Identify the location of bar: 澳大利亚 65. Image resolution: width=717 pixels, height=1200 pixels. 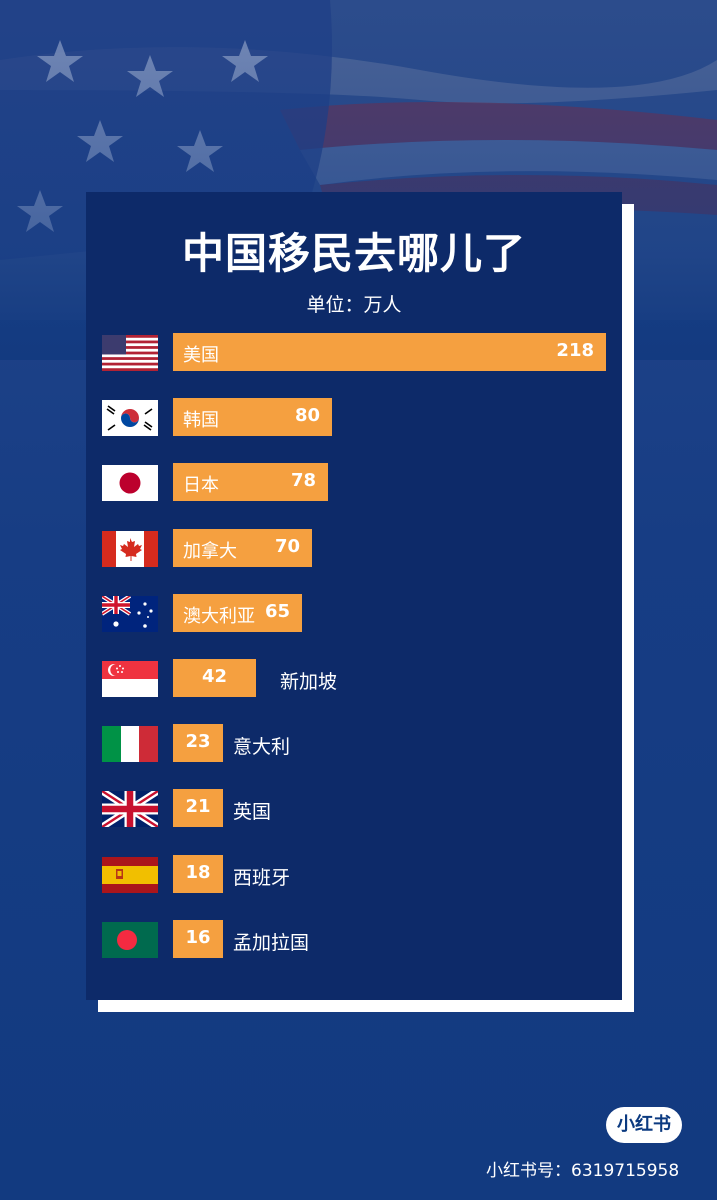
(237, 612).